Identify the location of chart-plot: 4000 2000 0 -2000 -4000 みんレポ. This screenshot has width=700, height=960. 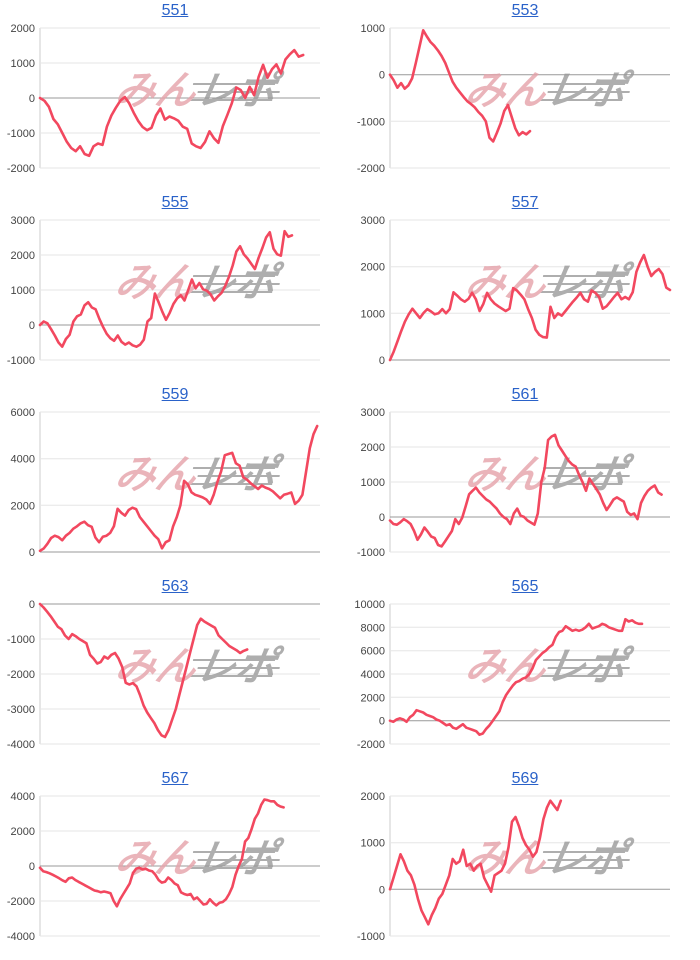
(175, 875).